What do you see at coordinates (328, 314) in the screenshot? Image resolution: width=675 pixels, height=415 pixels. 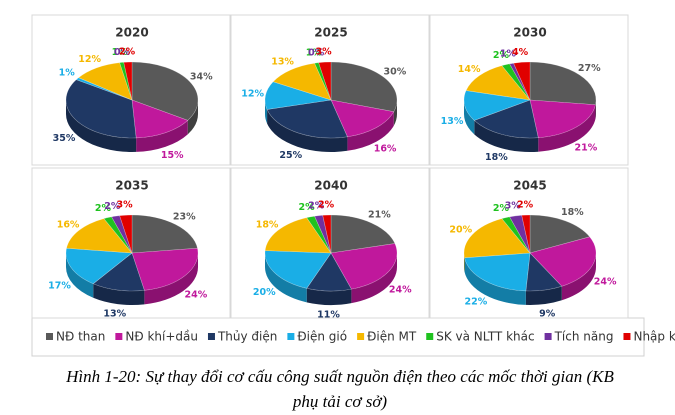 I see `data-label: 11%` at bounding box center [328, 314].